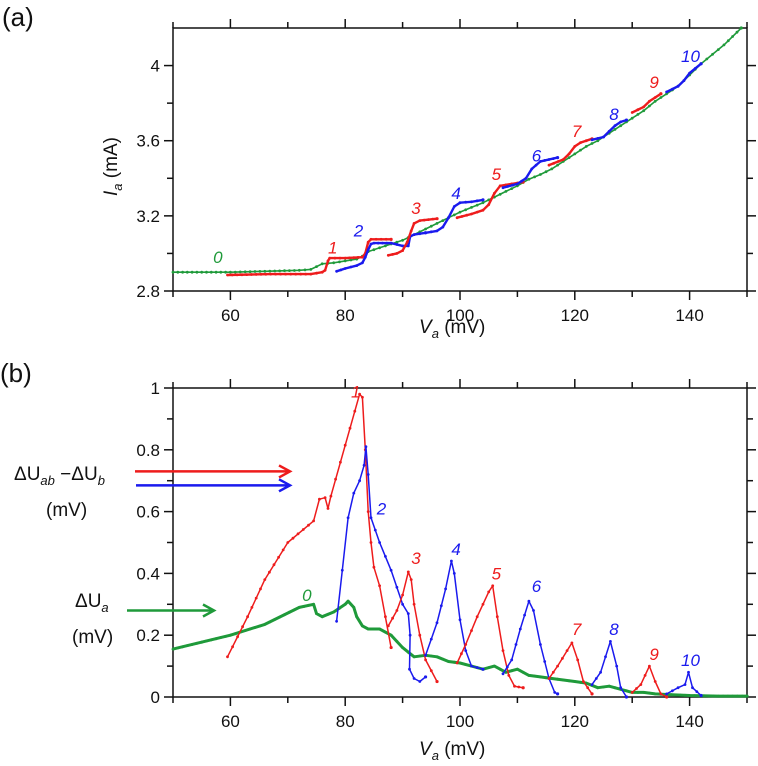  What do you see at coordinates (345, 721) in the screenshot?
I see `x-tick-label: 80` at bounding box center [345, 721].